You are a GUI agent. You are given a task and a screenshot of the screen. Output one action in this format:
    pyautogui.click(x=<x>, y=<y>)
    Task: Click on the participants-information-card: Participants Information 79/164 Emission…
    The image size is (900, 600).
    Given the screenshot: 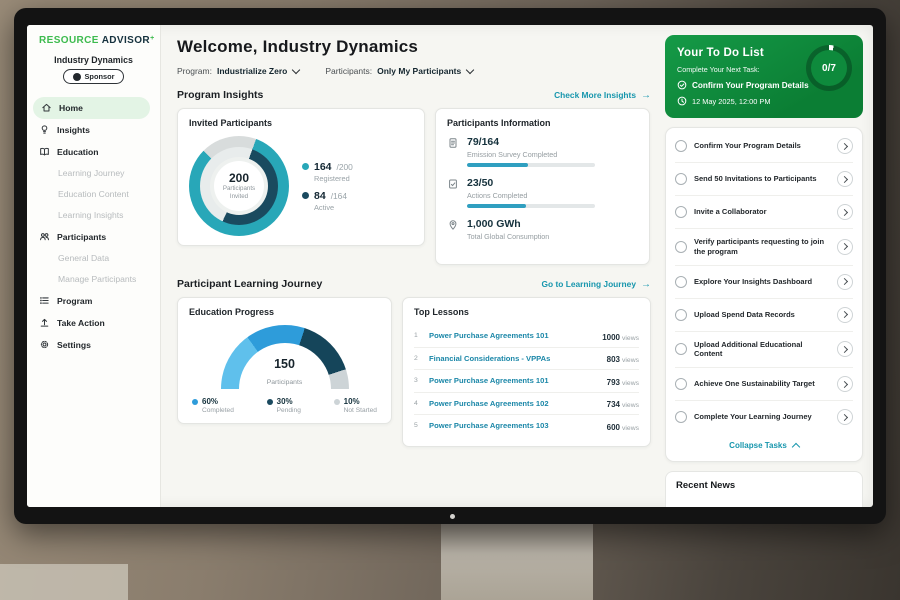 What is the action you would take?
    pyautogui.click(x=542, y=186)
    